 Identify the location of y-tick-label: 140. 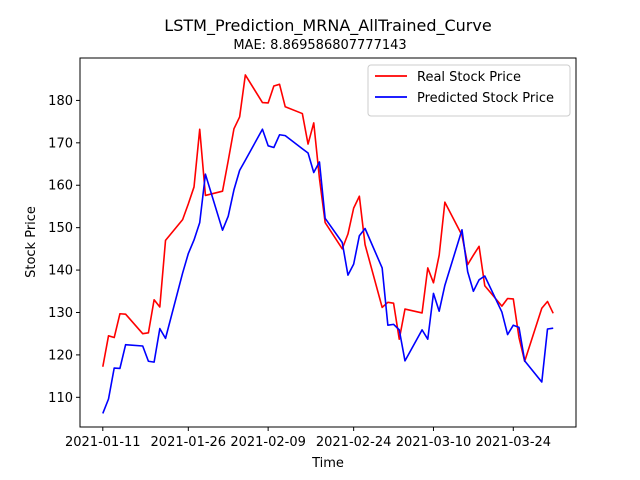
(60, 271).